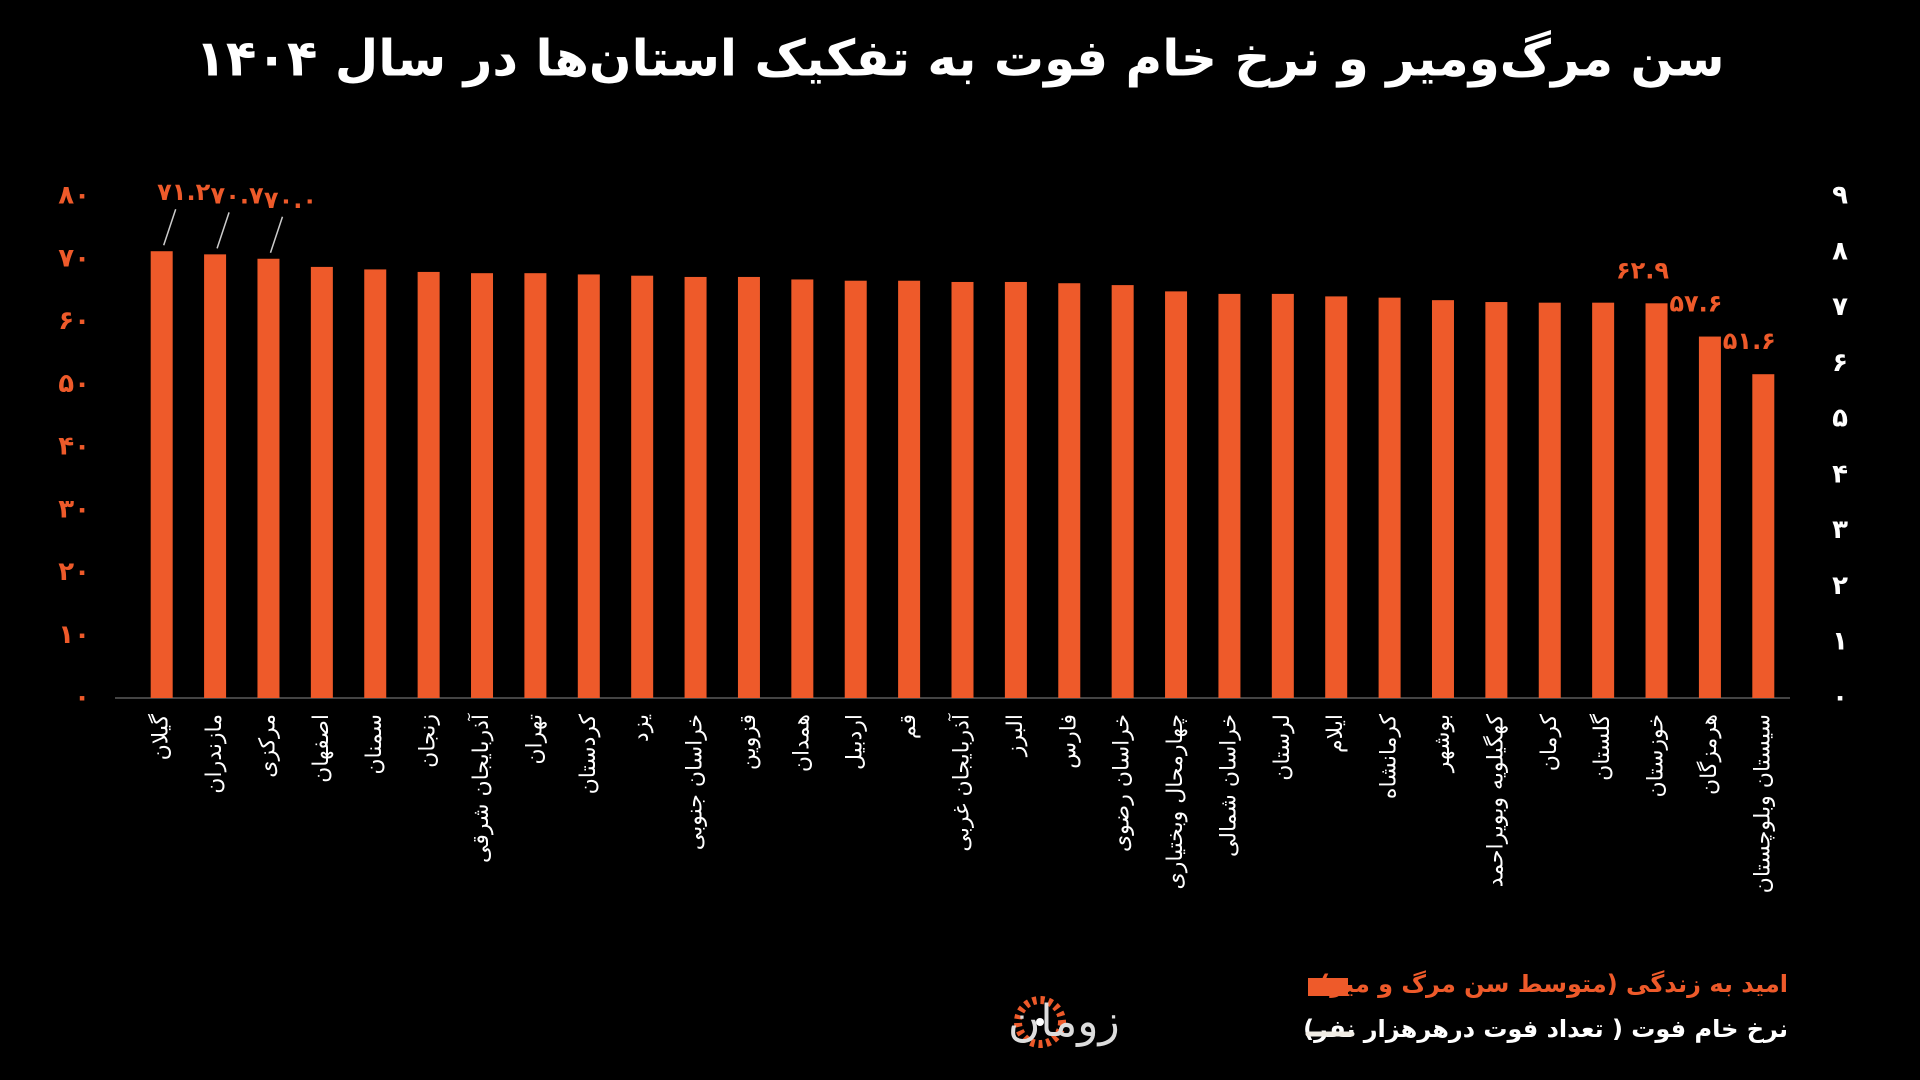 This screenshot has width=1920, height=1080. I want to click on x-tick-label: ایلام, so click(1335, 733).